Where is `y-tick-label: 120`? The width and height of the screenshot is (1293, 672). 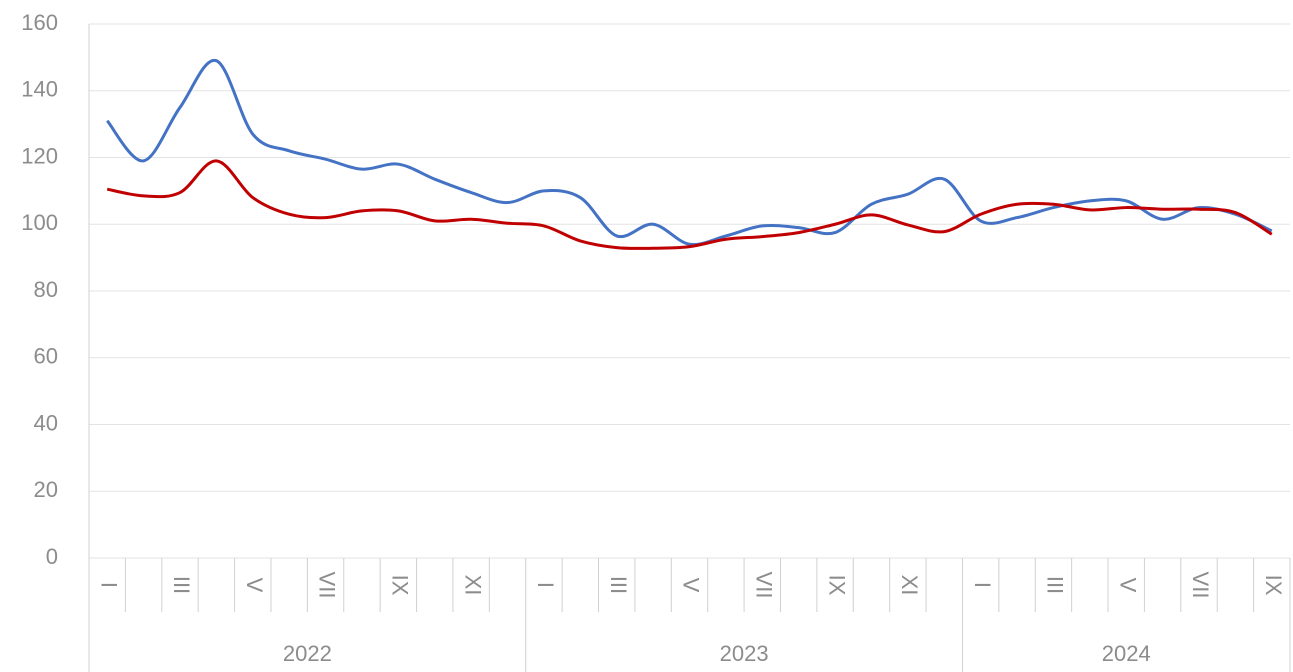
y-tick-label: 120 is located at coordinates (39, 155).